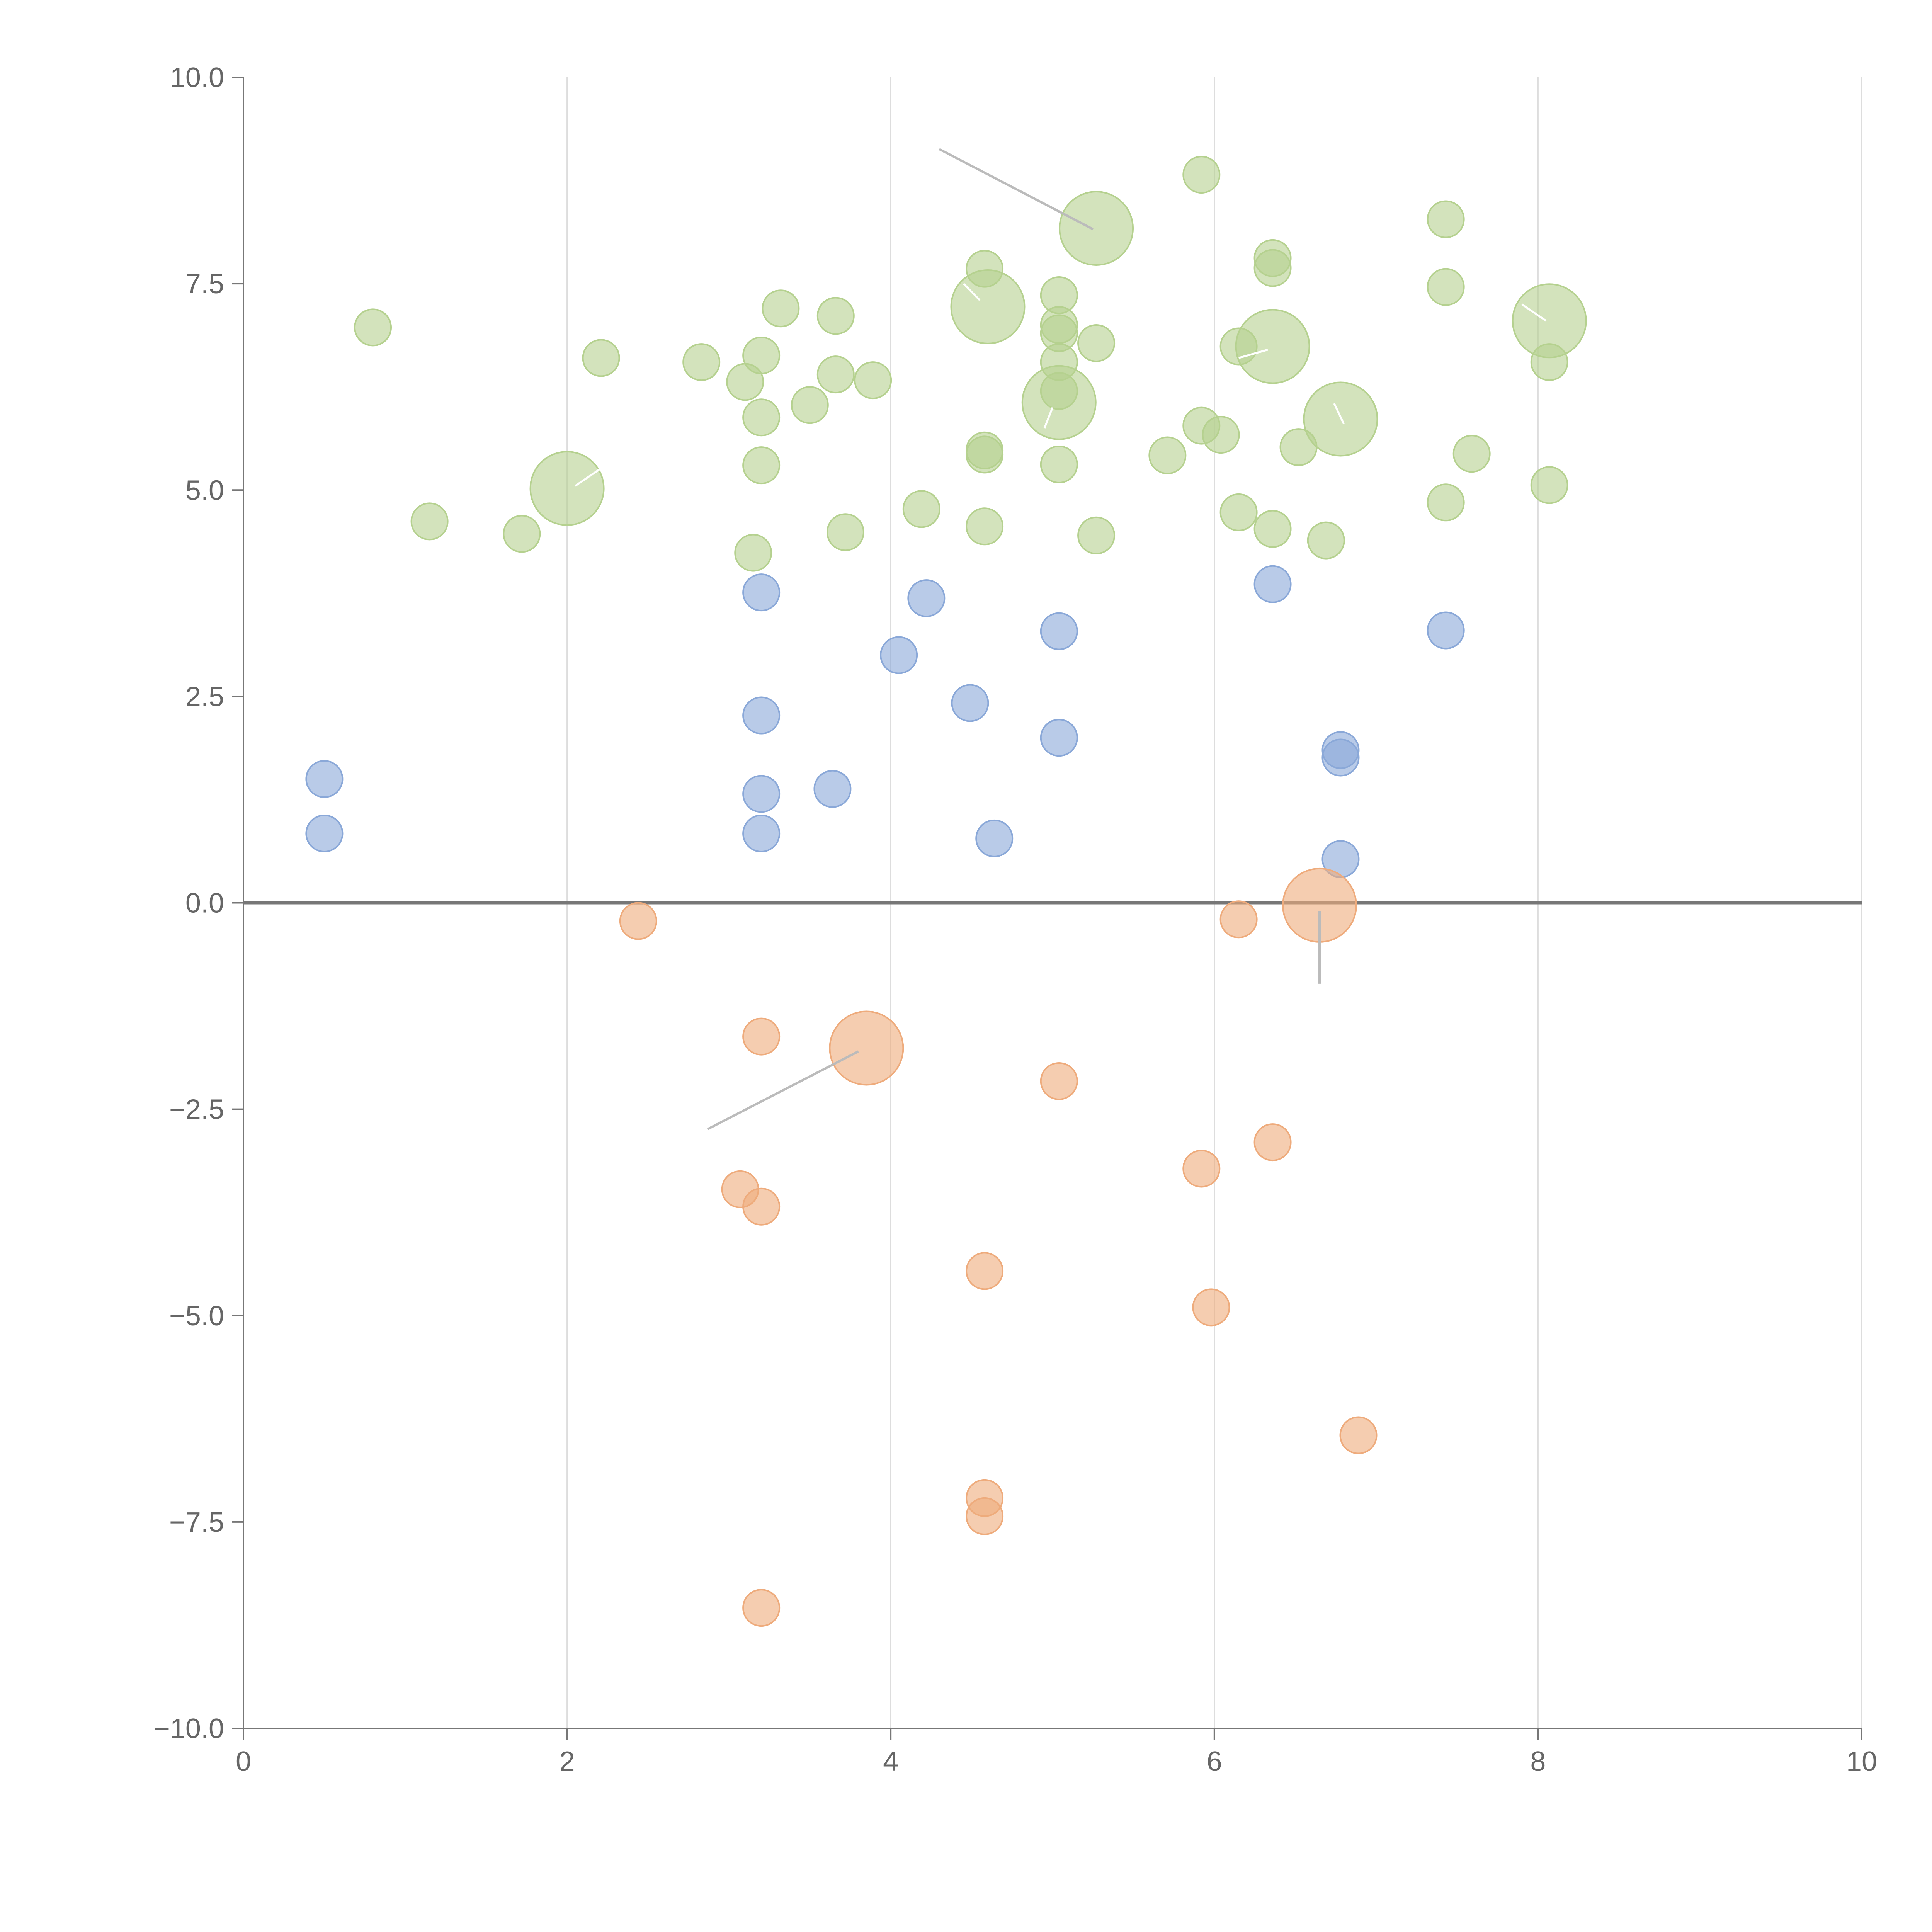 The width and height of the screenshot is (1932, 1932). What do you see at coordinates (197, 1523) in the screenshot?
I see `y-tick-label-7: −7.5` at bounding box center [197, 1523].